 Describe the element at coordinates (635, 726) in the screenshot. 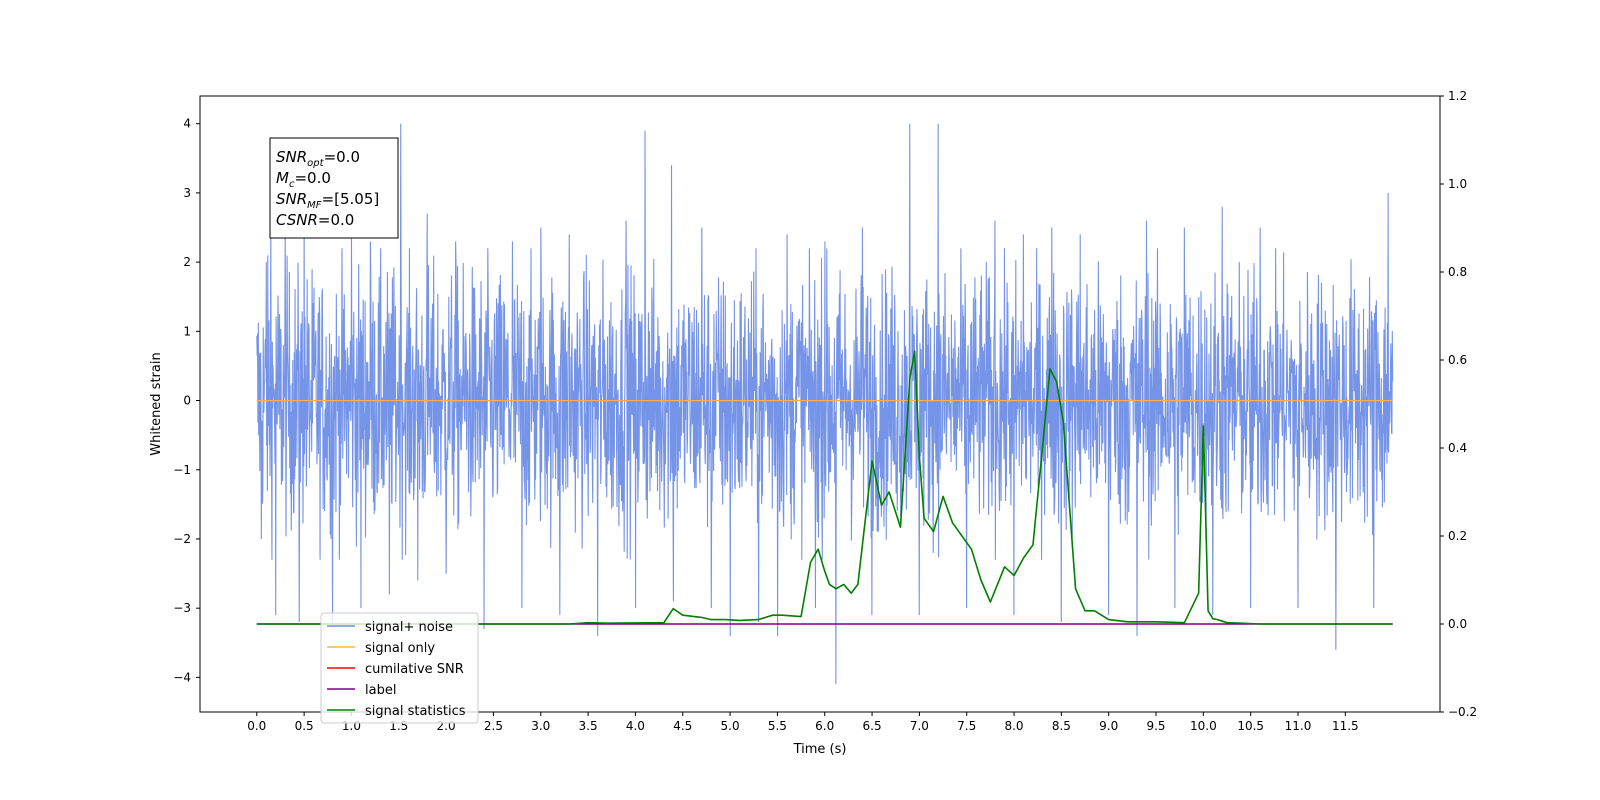

I see `x-tick-label: 4.0` at that location.